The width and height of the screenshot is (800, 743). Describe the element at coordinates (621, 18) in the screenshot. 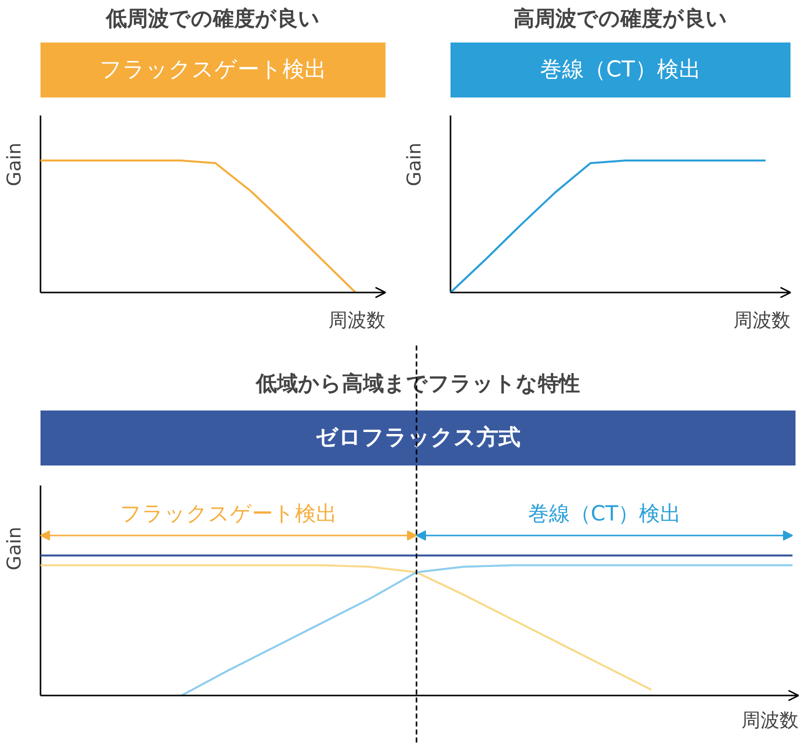

I see `chart-title: 高周波での確度が良い` at that location.